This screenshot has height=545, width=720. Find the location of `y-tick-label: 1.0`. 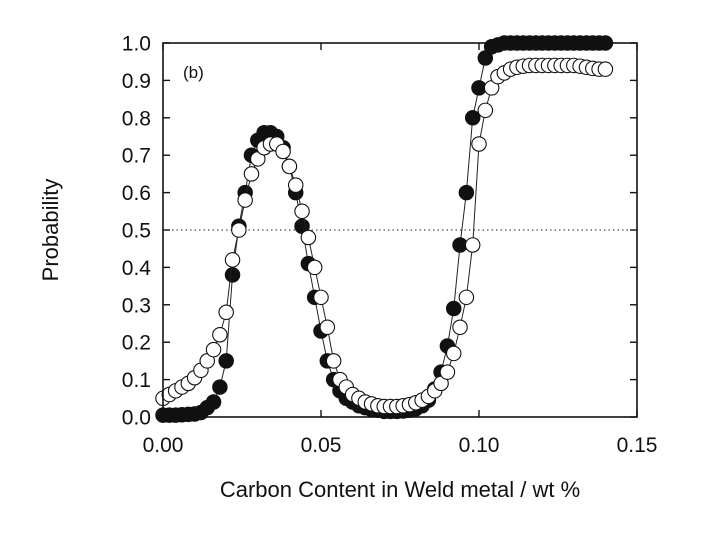

y-tick-label: 1.0 is located at coordinates (136, 44).